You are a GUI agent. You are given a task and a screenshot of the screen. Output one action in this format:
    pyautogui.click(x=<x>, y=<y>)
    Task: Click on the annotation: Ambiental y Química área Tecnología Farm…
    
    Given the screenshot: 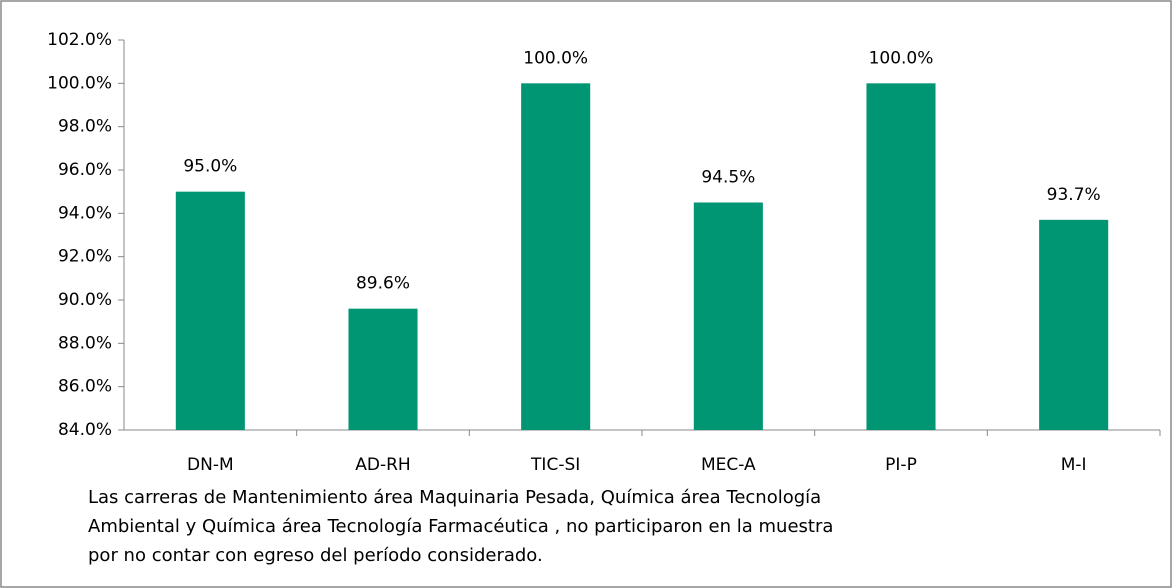 What is the action you would take?
    pyautogui.click(x=460, y=526)
    